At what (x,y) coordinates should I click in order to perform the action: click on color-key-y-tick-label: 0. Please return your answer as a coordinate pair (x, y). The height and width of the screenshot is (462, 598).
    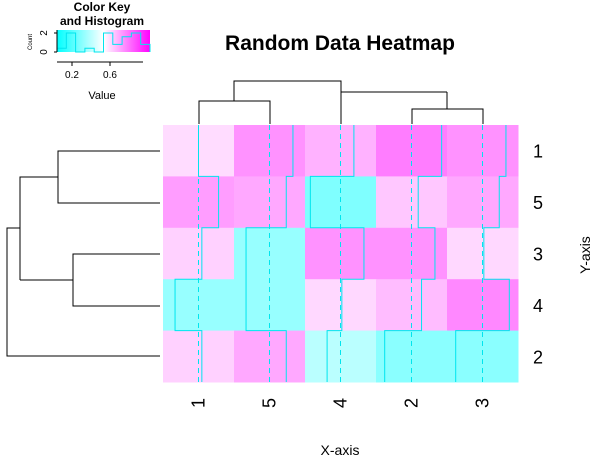
    Looking at the image, I should click on (44, 52).